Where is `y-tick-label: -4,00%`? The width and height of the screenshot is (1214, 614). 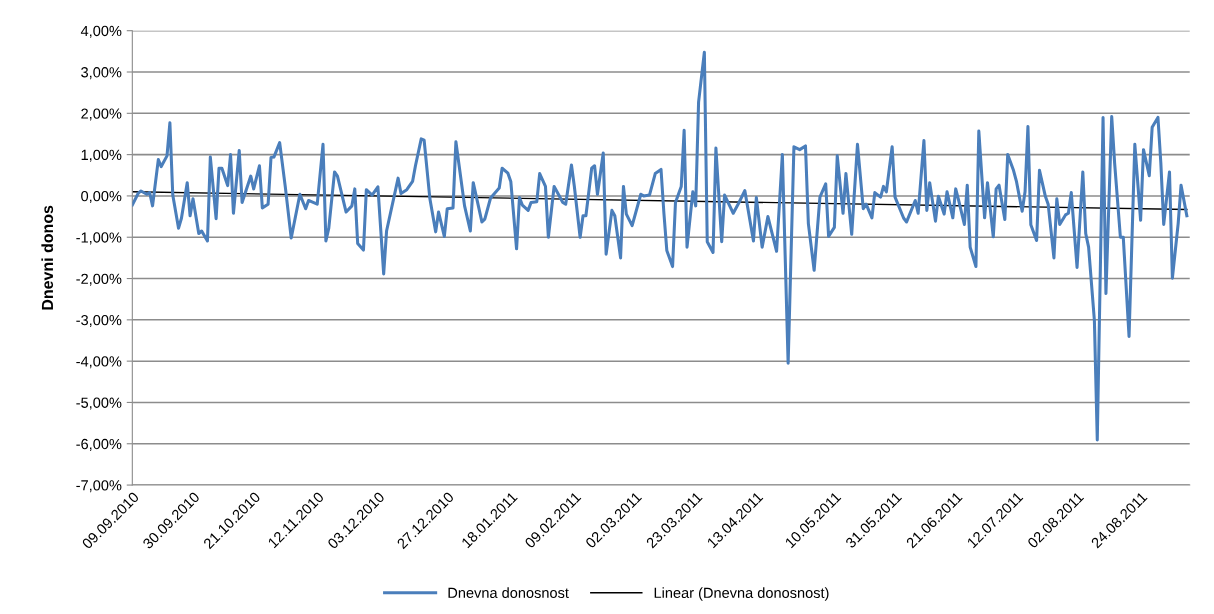
y-tick-label: -4,00% is located at coordinates (99, 362).